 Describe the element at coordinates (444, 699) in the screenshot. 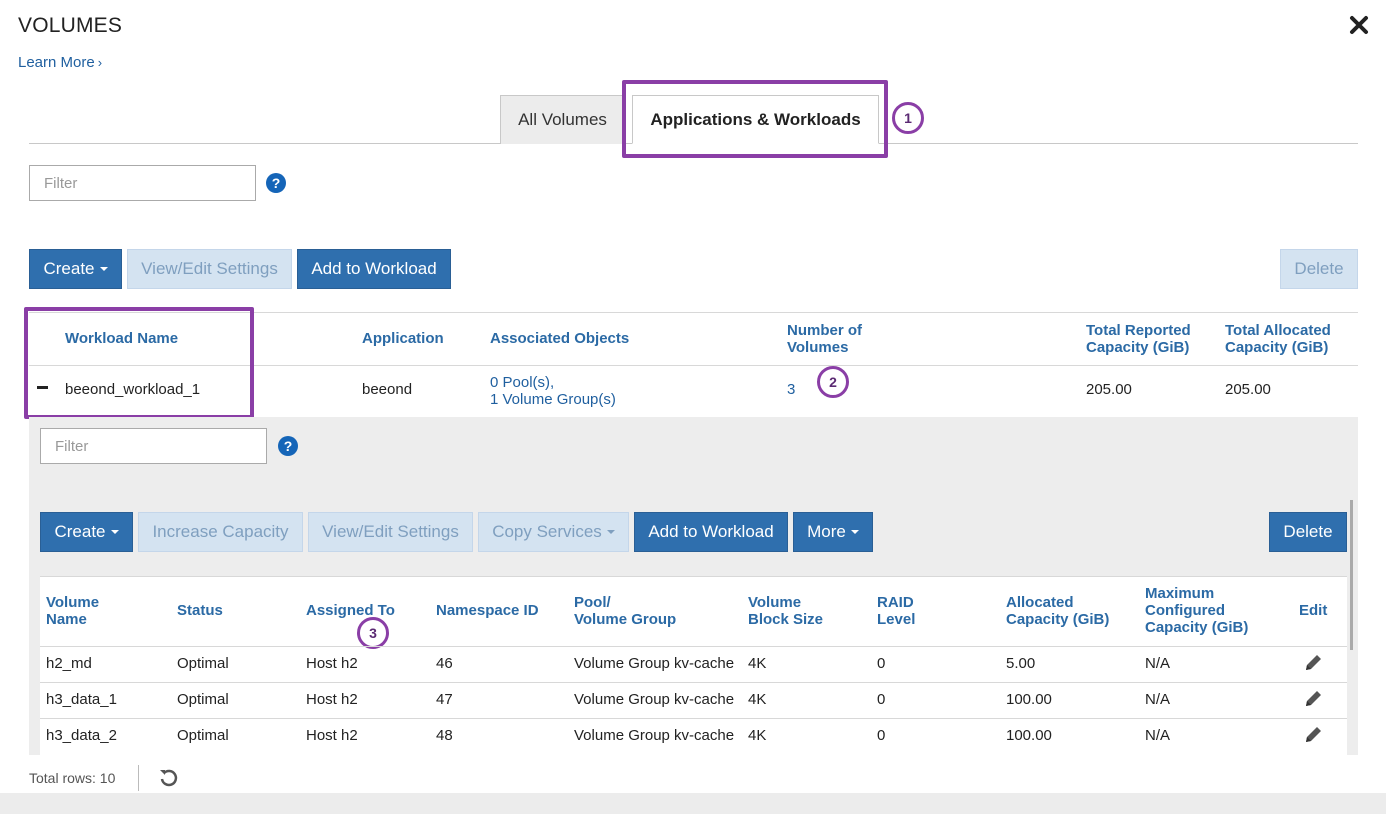

I see `namespace-cell: 47` at that location.